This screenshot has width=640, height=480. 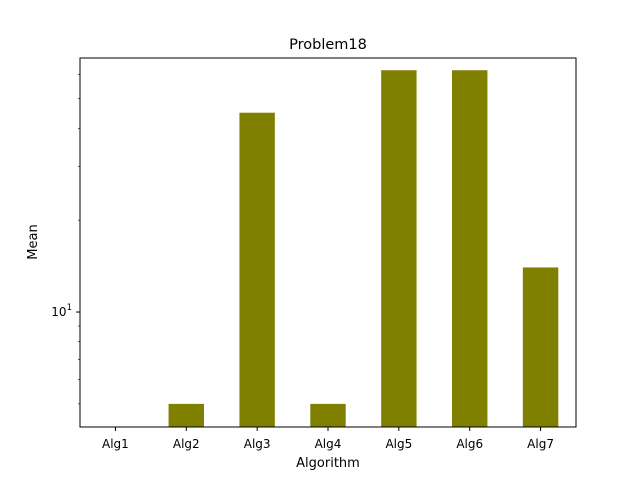 I want to click on x-axis-ticks: Alg1 Alg2 Alg3 Alg4 Alg5 Alg6 Alg7, so click(x=328, y=439).